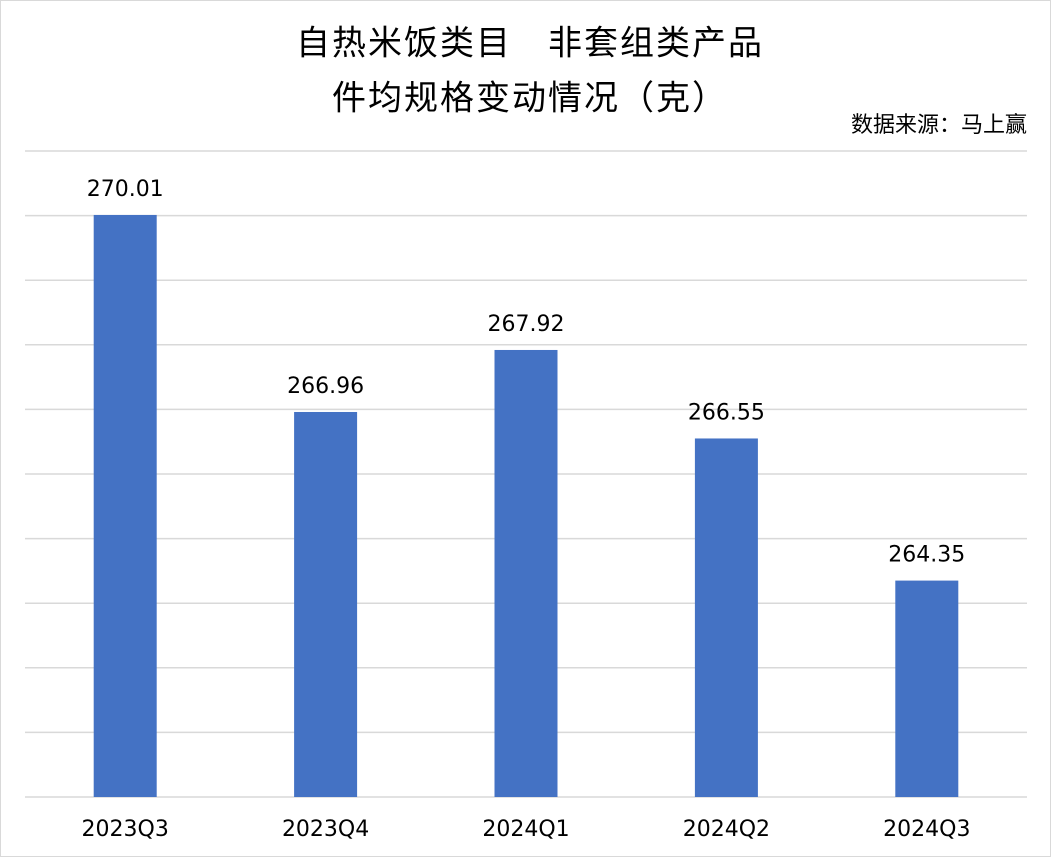  I want to click on x-tick-label: 2024Q1, so click(525, 829).